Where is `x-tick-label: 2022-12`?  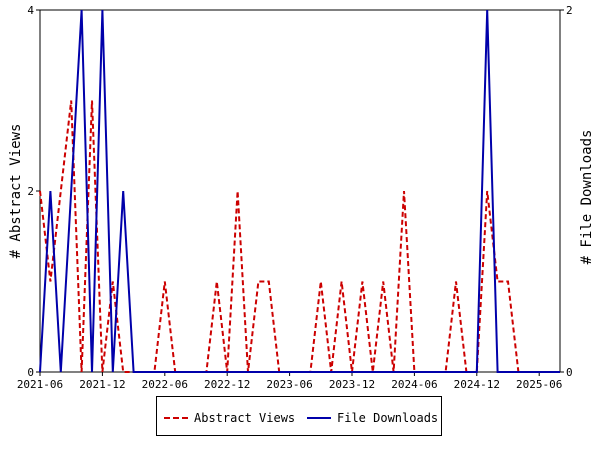 x-tick-label: 2022-12 is located at coordinates (227, 384).